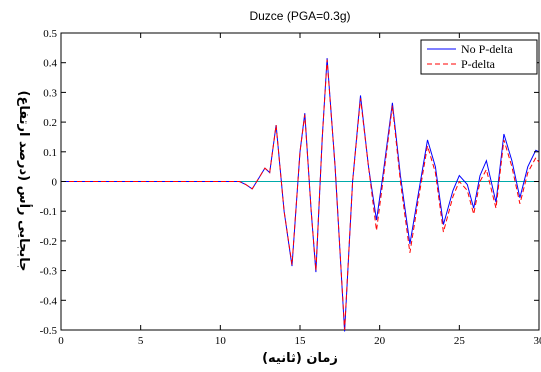  What do you see at coordinates (50, 64) in the screenshot?
I see `y-tick-label: 0.4` at bounding box center [50, 64].